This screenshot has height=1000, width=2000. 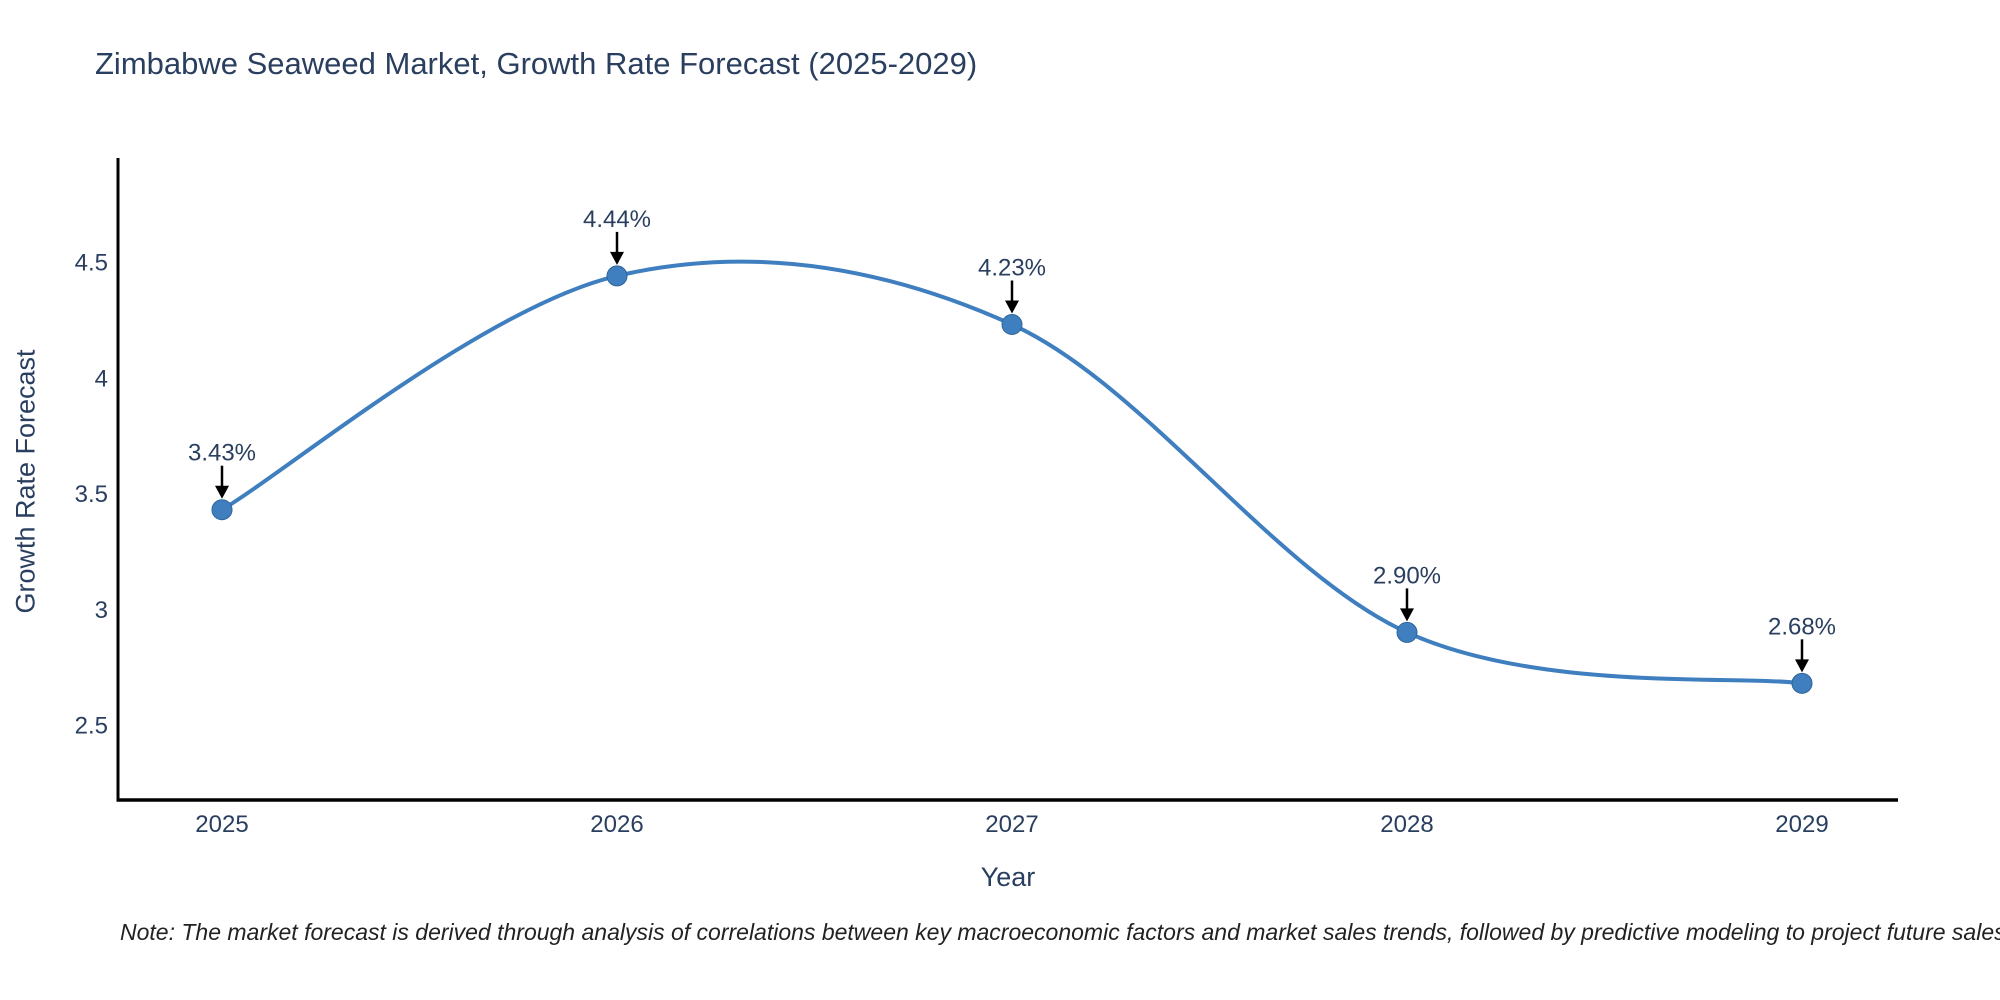 What do you see at coordinates (1012, 268) in the screenshot?
I see `annotation-label: 4.23%` at bounding box center [1012, 268].